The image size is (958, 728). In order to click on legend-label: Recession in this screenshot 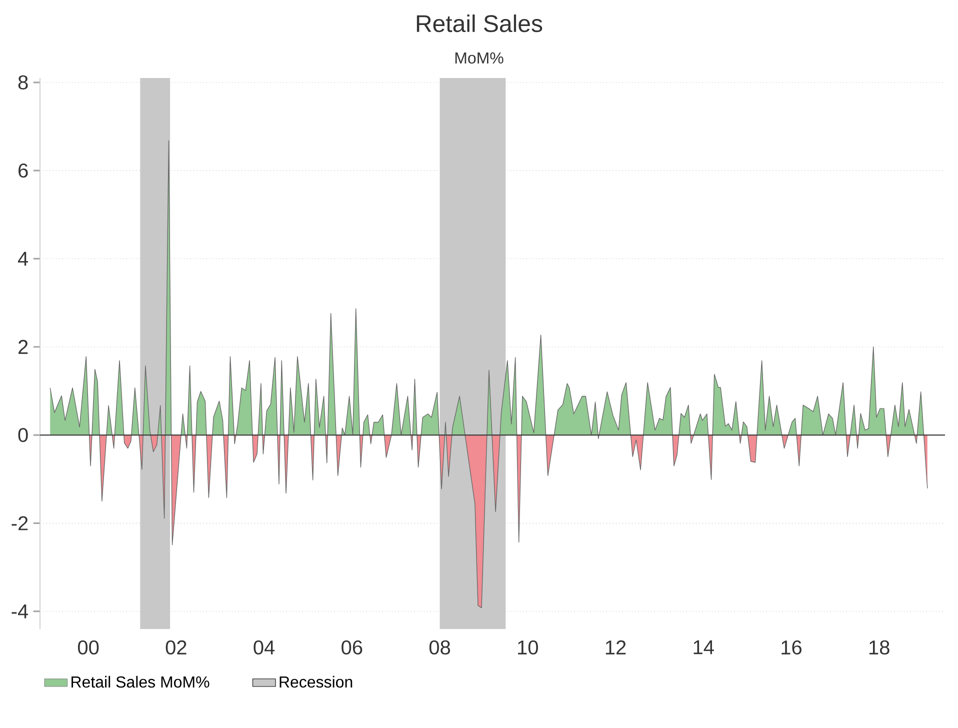, I will do `click(316, 682)`.